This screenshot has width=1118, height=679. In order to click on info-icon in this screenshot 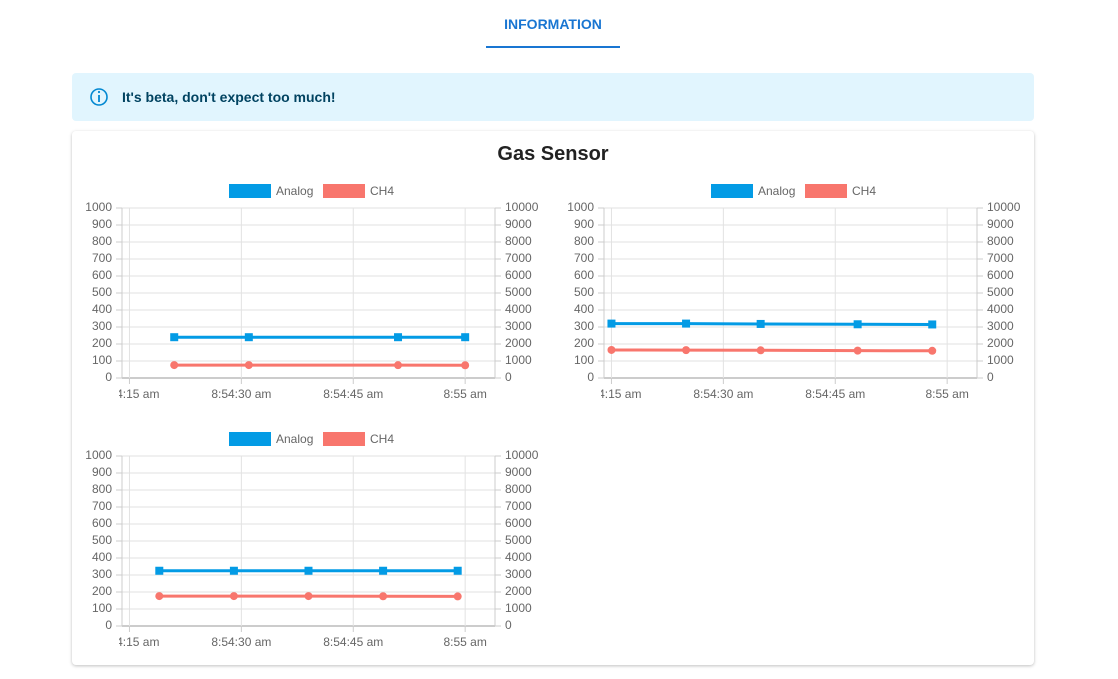, I will do `click(99, 97)`.